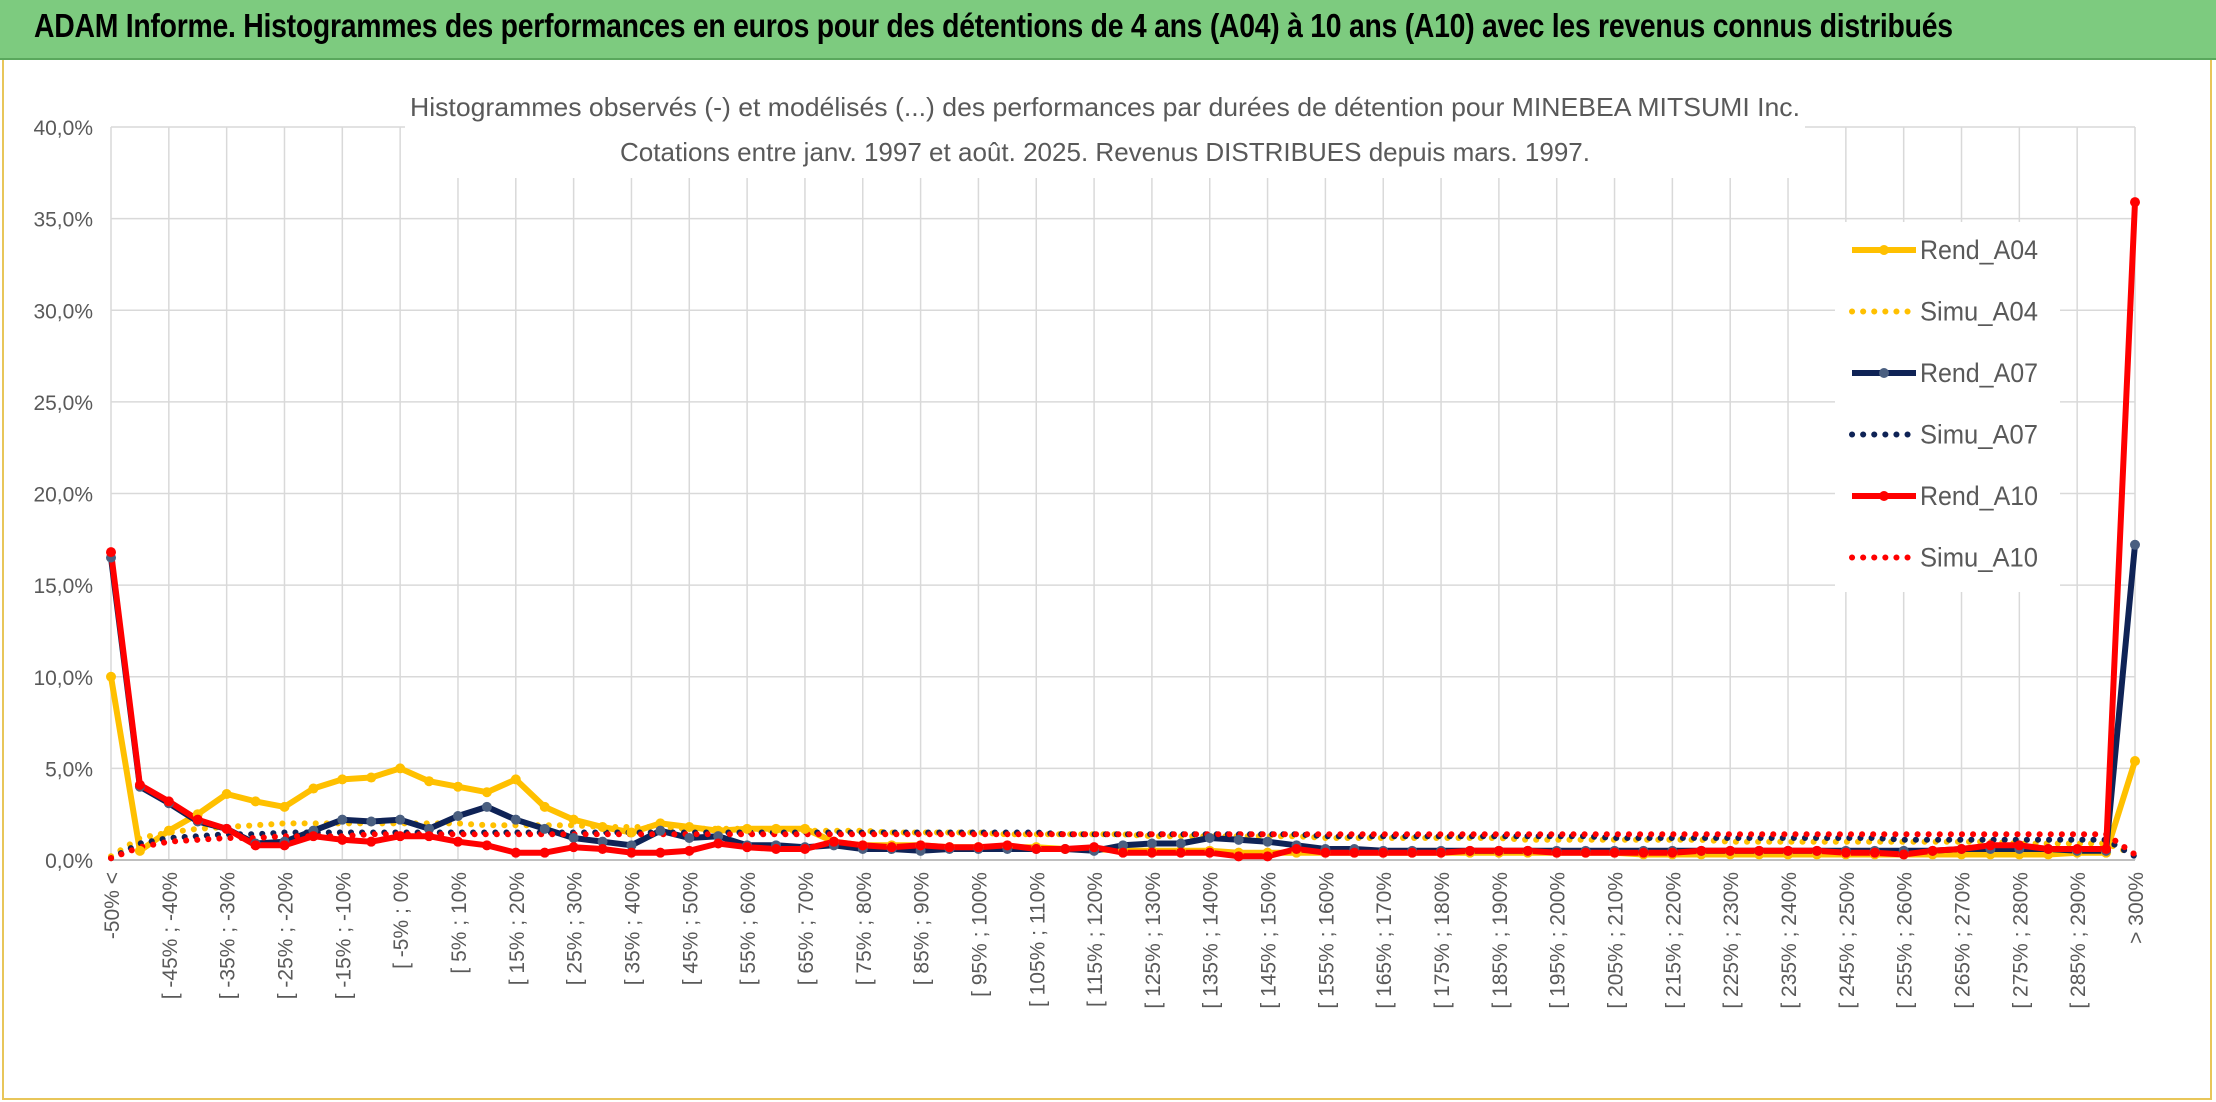  What do you see at coordinates (1905, 940) in the screenshot?
I see `x-tick-label: [ 255% ; 260%` at bounding box center [1905, 940].